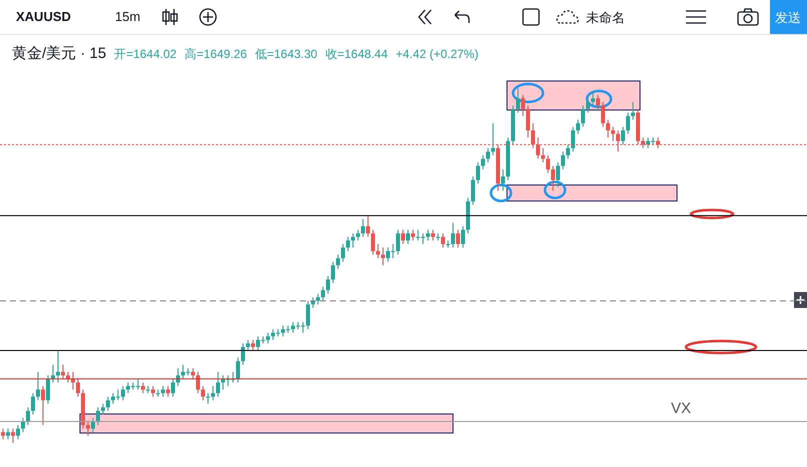 The width and height of the screenshot is (807, 467). What do you see at coordinates (356, 54) in the screenshot?
I see `text: 收=1648.44` at bounding box center [356, 54].